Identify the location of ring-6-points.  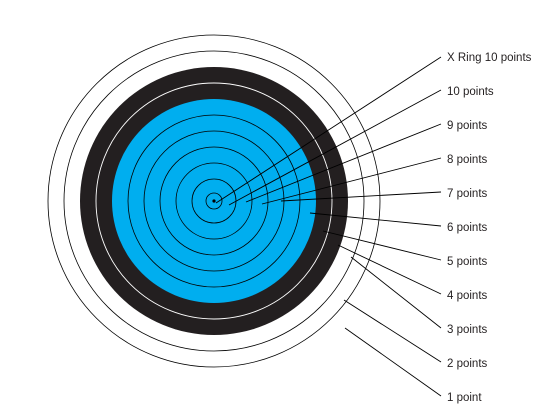
(214, 201).